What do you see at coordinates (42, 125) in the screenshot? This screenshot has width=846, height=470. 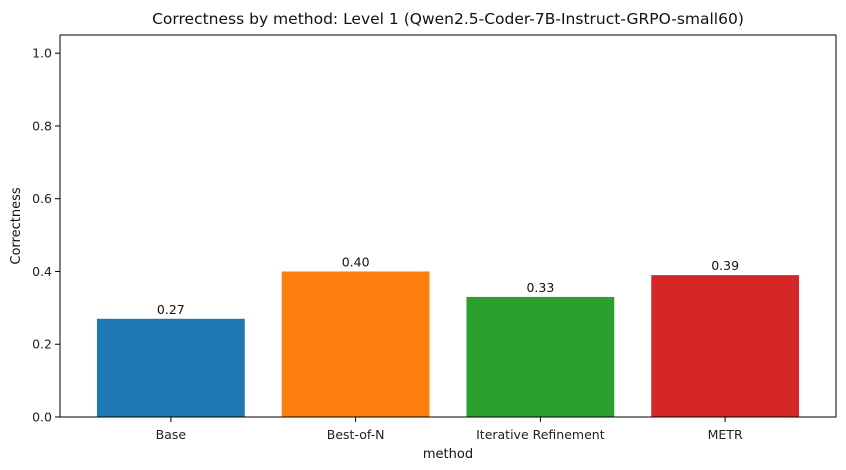 I see `y-tick-label: 0.8` at bounding box center [42, 125].